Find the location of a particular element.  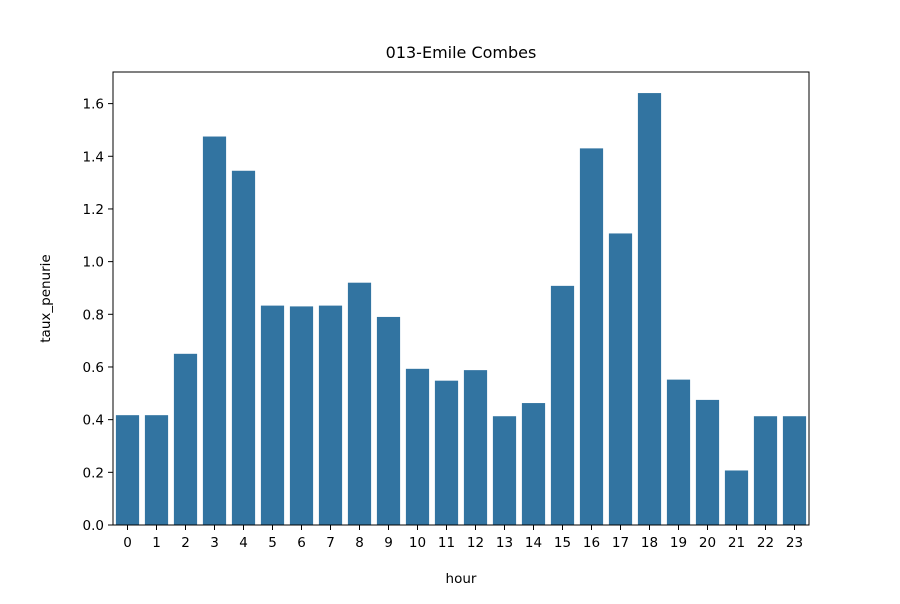

y-tick-label: 0.2 is located at coordinates (93, 473).